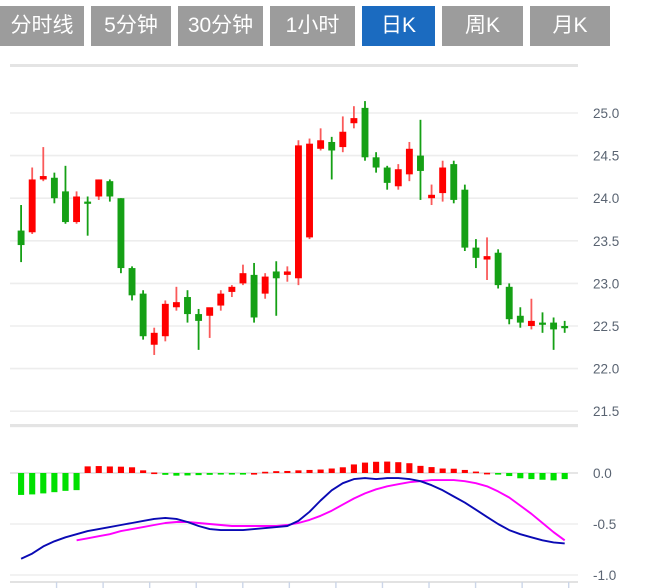 The width and height of the screenshot is (651, 588). I want to click on tab-1hour: 1小时, so click(312, 26).